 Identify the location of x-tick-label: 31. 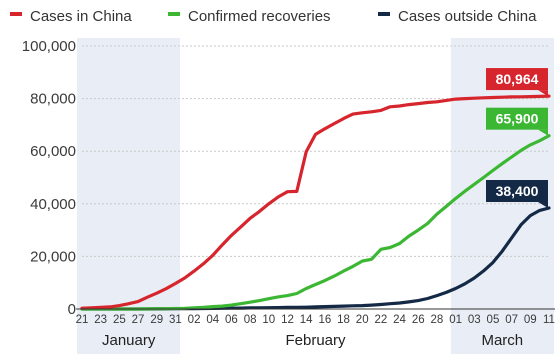
(175, 320).